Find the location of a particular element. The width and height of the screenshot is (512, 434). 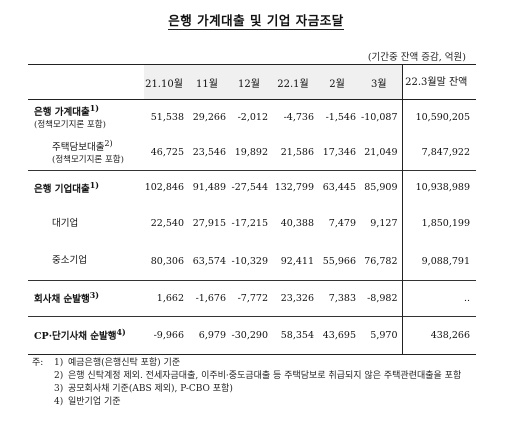

cell: -27,544 is located at coordinates (251, 187).